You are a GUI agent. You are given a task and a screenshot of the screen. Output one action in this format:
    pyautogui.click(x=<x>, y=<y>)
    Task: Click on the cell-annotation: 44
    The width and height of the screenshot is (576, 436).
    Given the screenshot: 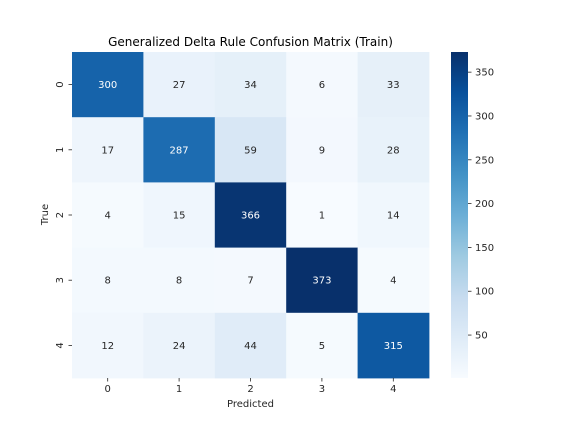 What is the action you would take?
    pyautogui.click(x=250, y=346)
    